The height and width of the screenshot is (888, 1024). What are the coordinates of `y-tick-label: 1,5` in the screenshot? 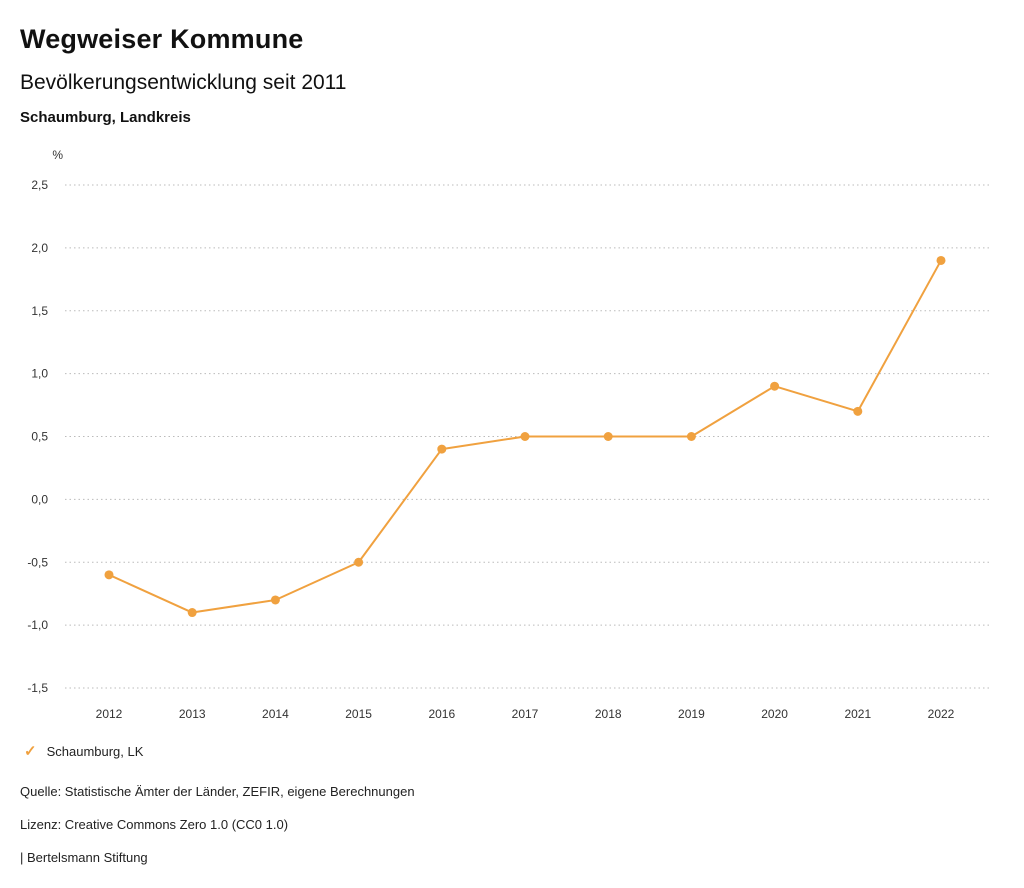 It's located at (39, 311).